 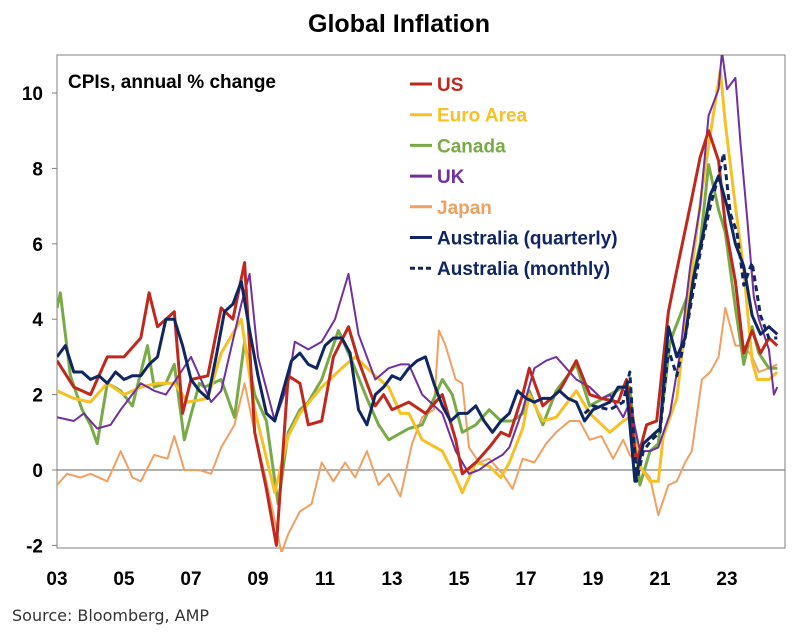 I want to click on y-tick-label: 2, so click(x=37, y=396).